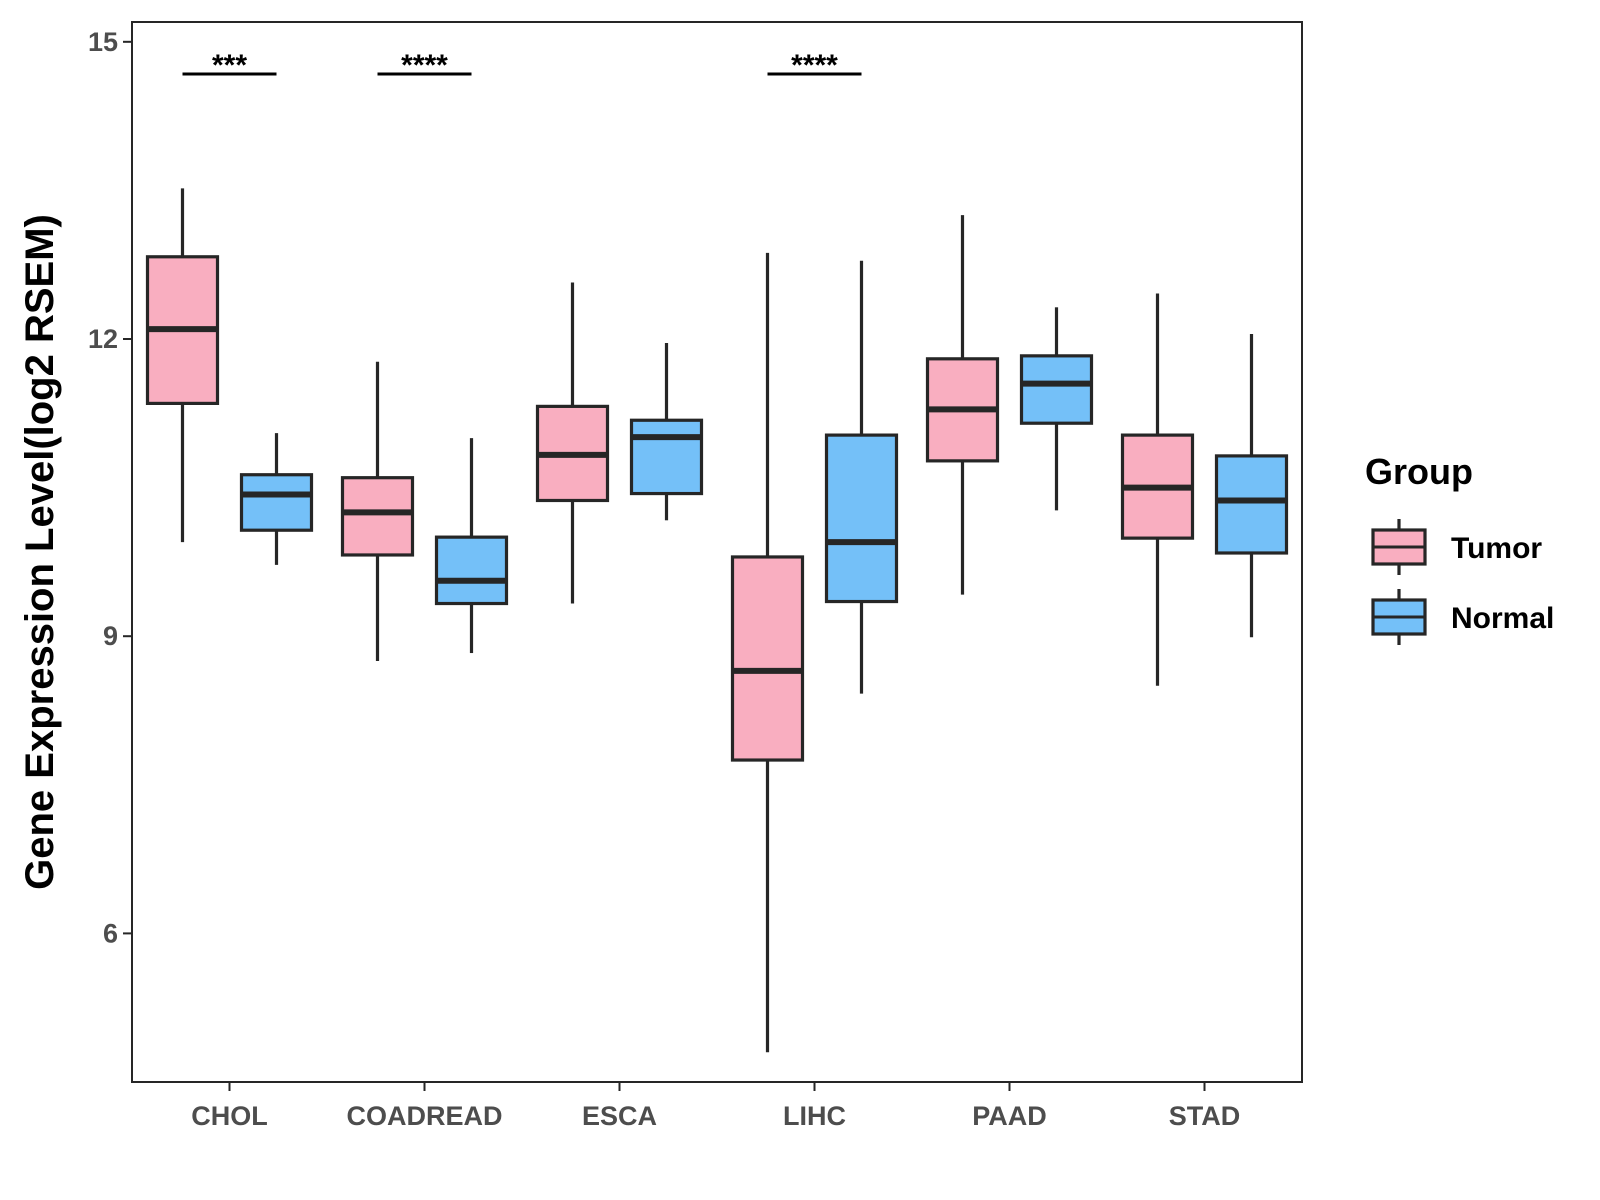 The width and height of the screenshot is (1600, 1200). What do you see at coordinates (424, 1116) in the screenshot?
I see `x-tick-label: COADREAD` at bounding box center [424, 1116].